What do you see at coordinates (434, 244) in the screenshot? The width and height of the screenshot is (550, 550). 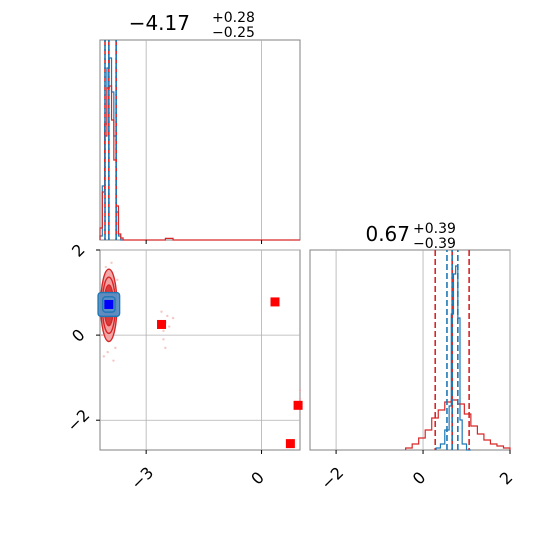 I see `hist-param2-title-minus: −0.39` at bounding box center [434, 244].